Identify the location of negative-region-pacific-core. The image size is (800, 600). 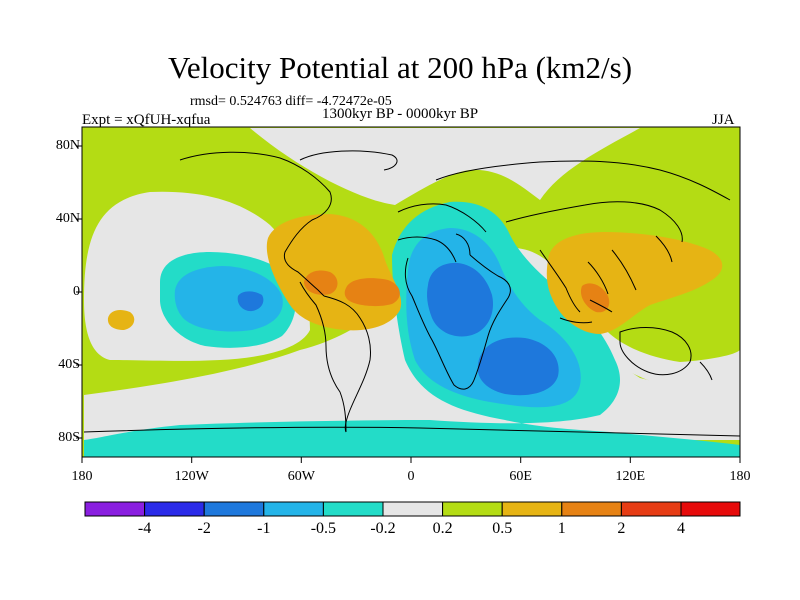
(228, 299).